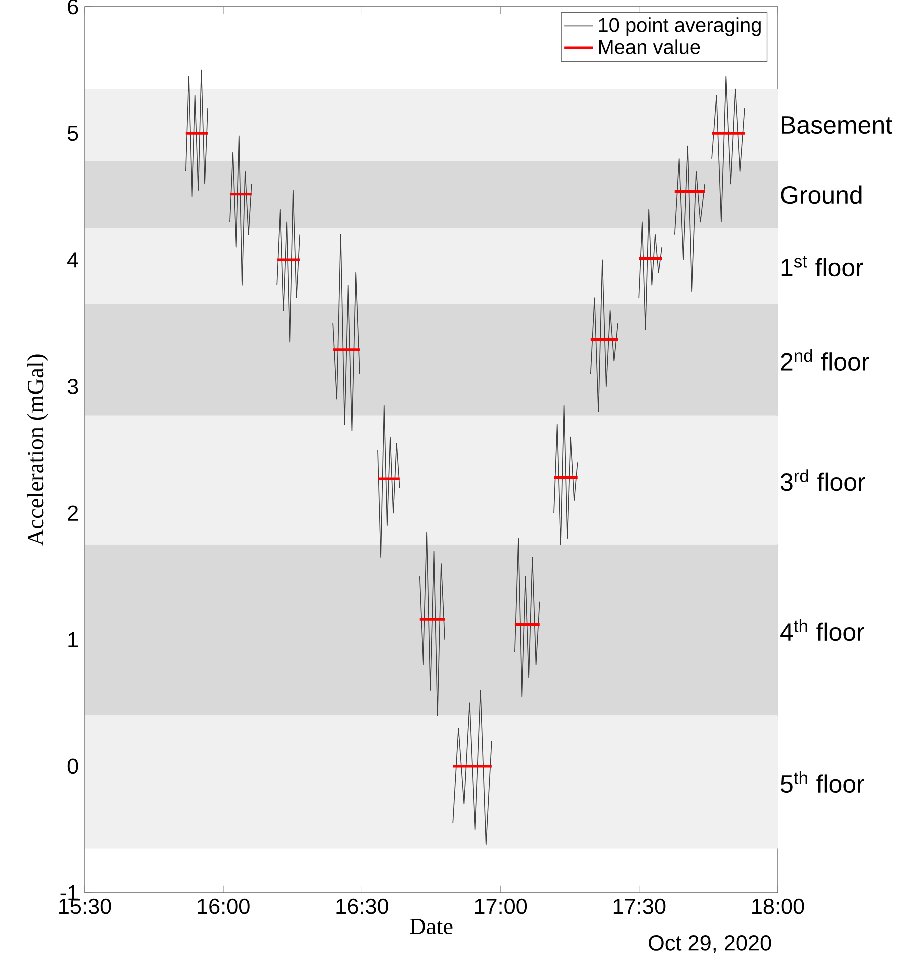 This screenshot has width=921, height=971. What do you see at coordinates (680, 27) in the screenshot?
I see `legend-label: 10 point averaging` at bounding box center [680, 27].